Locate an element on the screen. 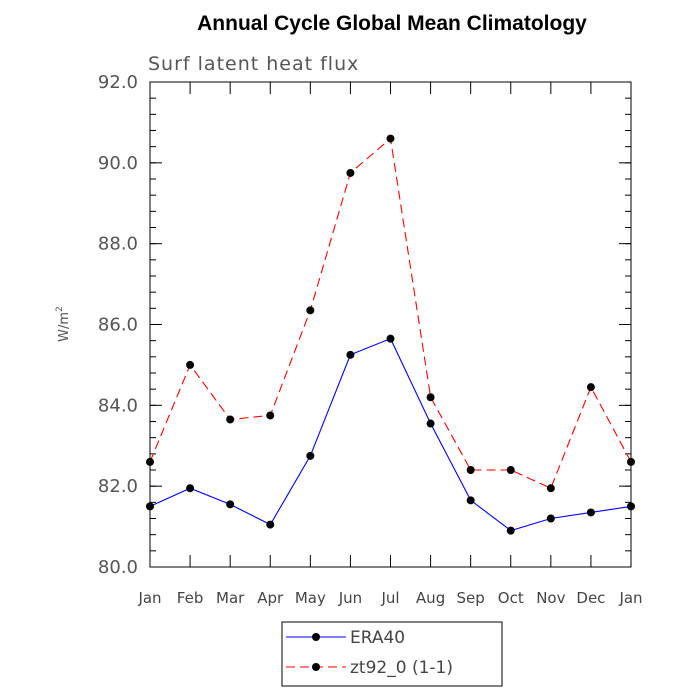 This screenshot has width=700, height=700. y-tick-label: 86.0 is located at coordinates (118, 325).